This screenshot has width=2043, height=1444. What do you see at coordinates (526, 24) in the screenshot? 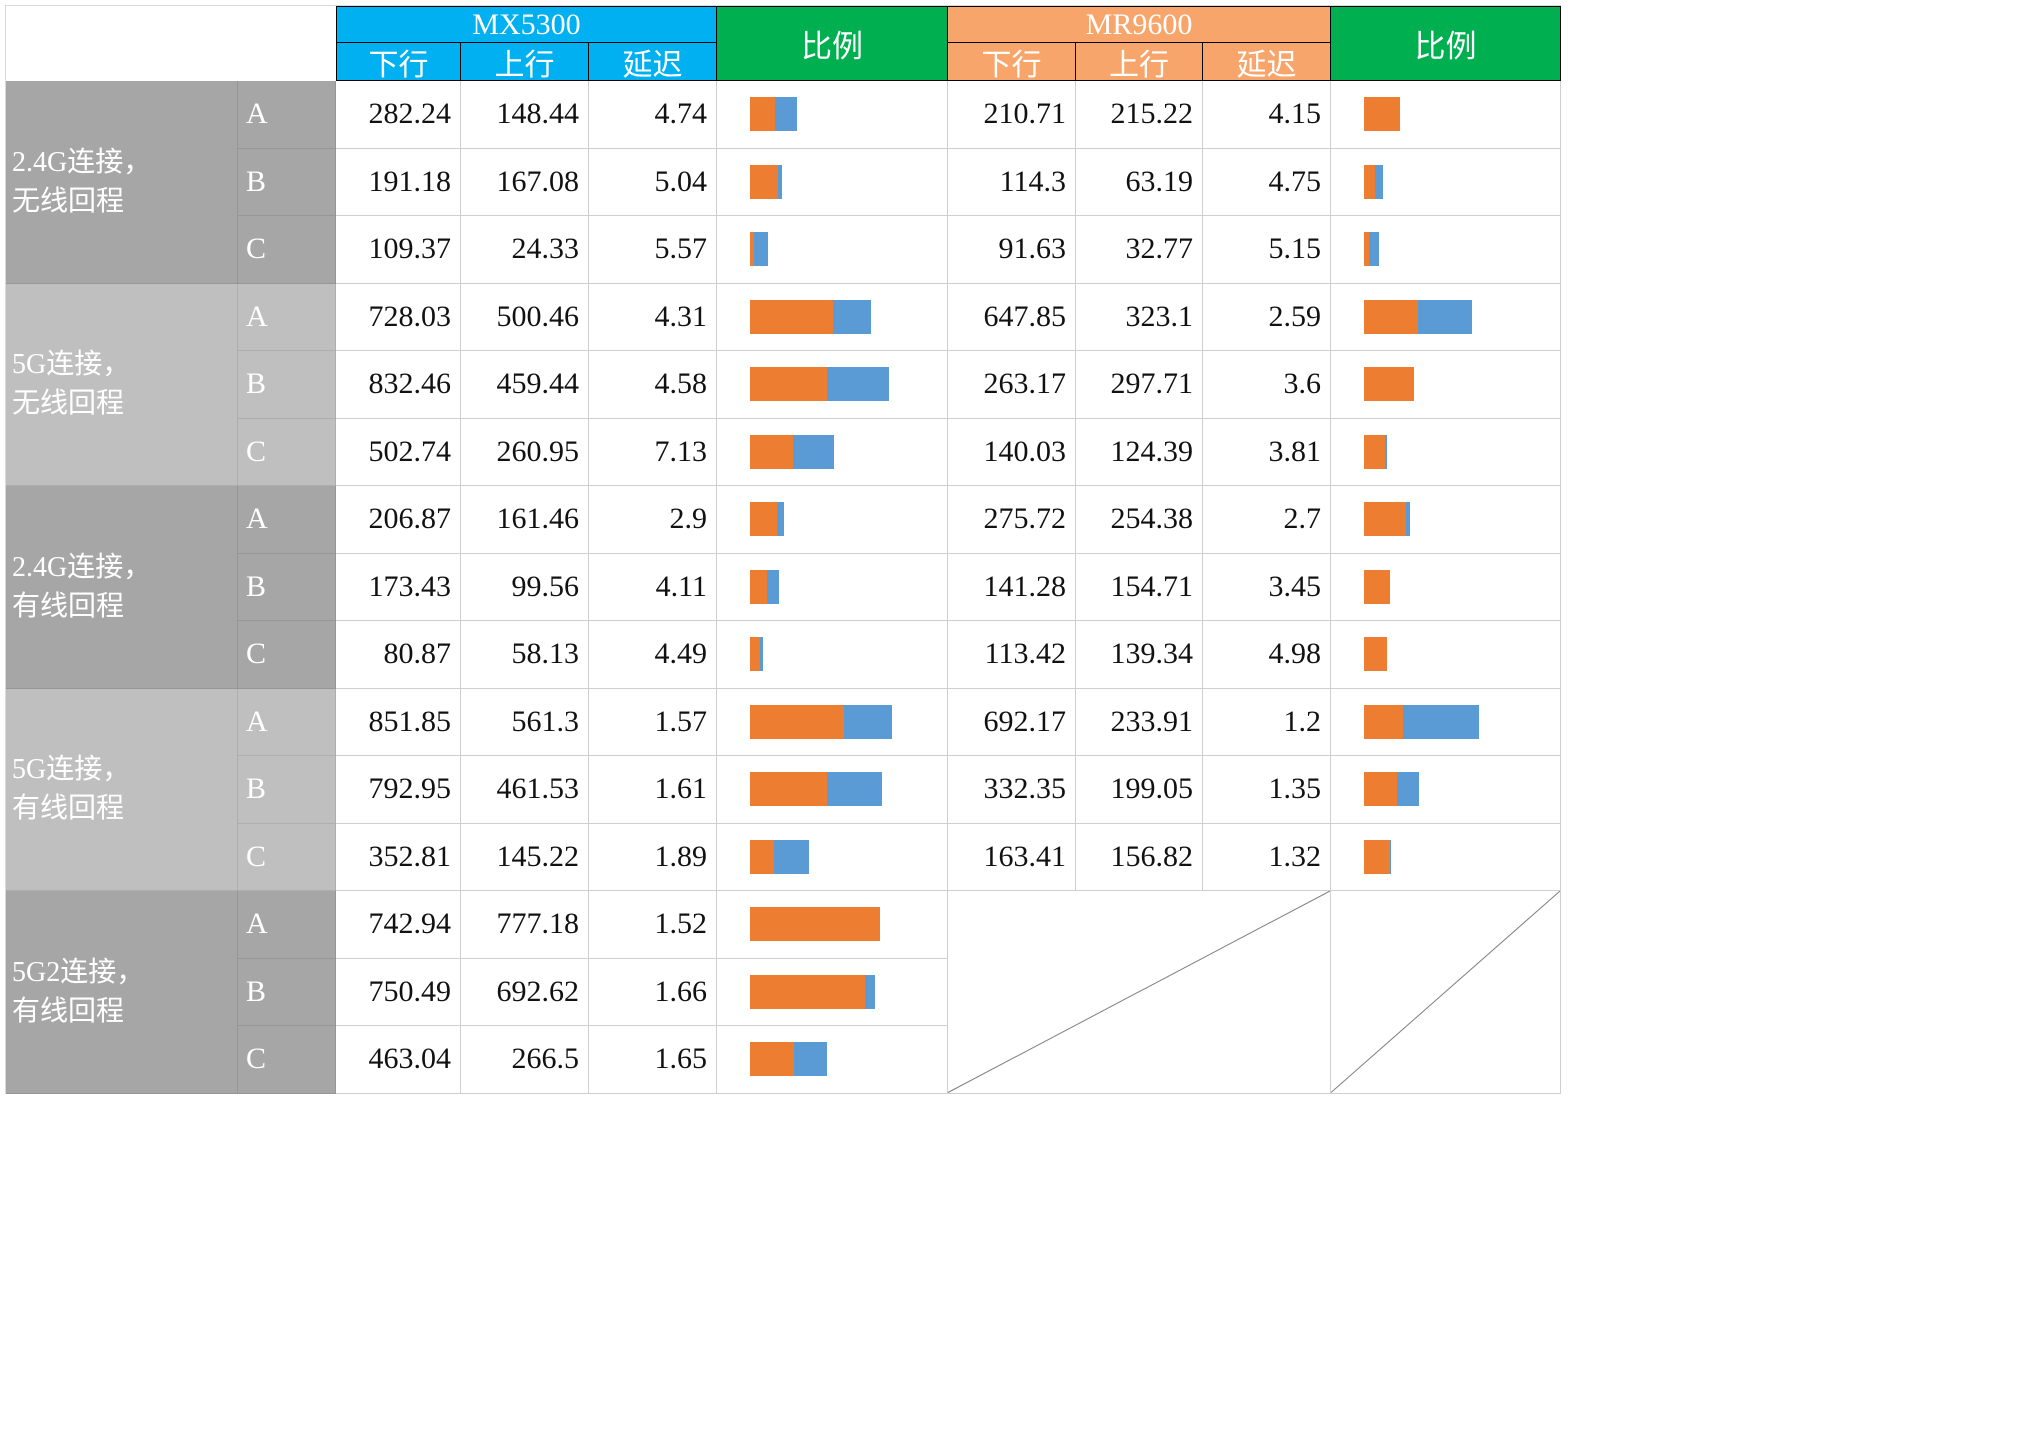
I see `mx5300-header: MX5300` at bounding box center [526, 24].